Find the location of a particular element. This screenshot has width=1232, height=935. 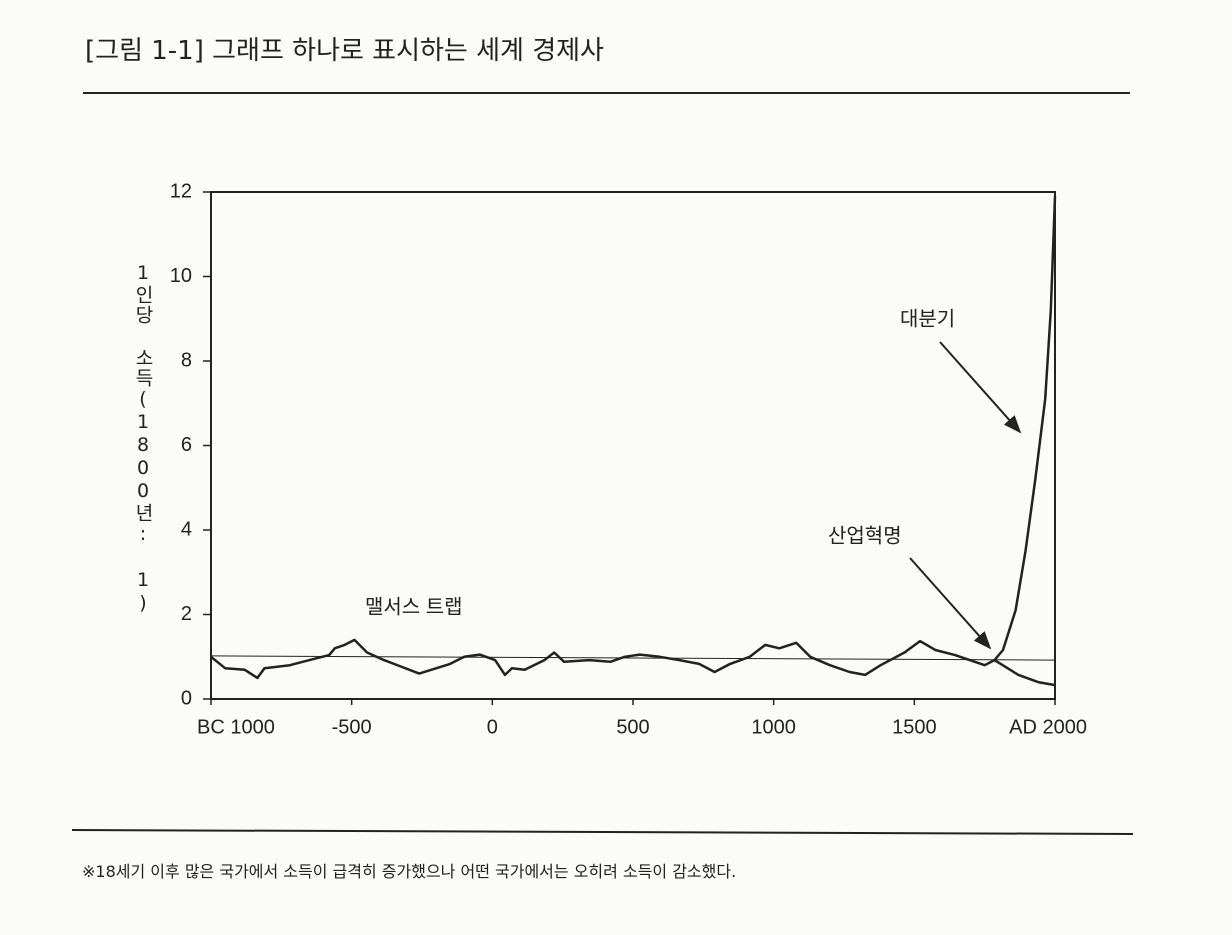

x-tick-label: 0 is located at coordinates (492, 727).